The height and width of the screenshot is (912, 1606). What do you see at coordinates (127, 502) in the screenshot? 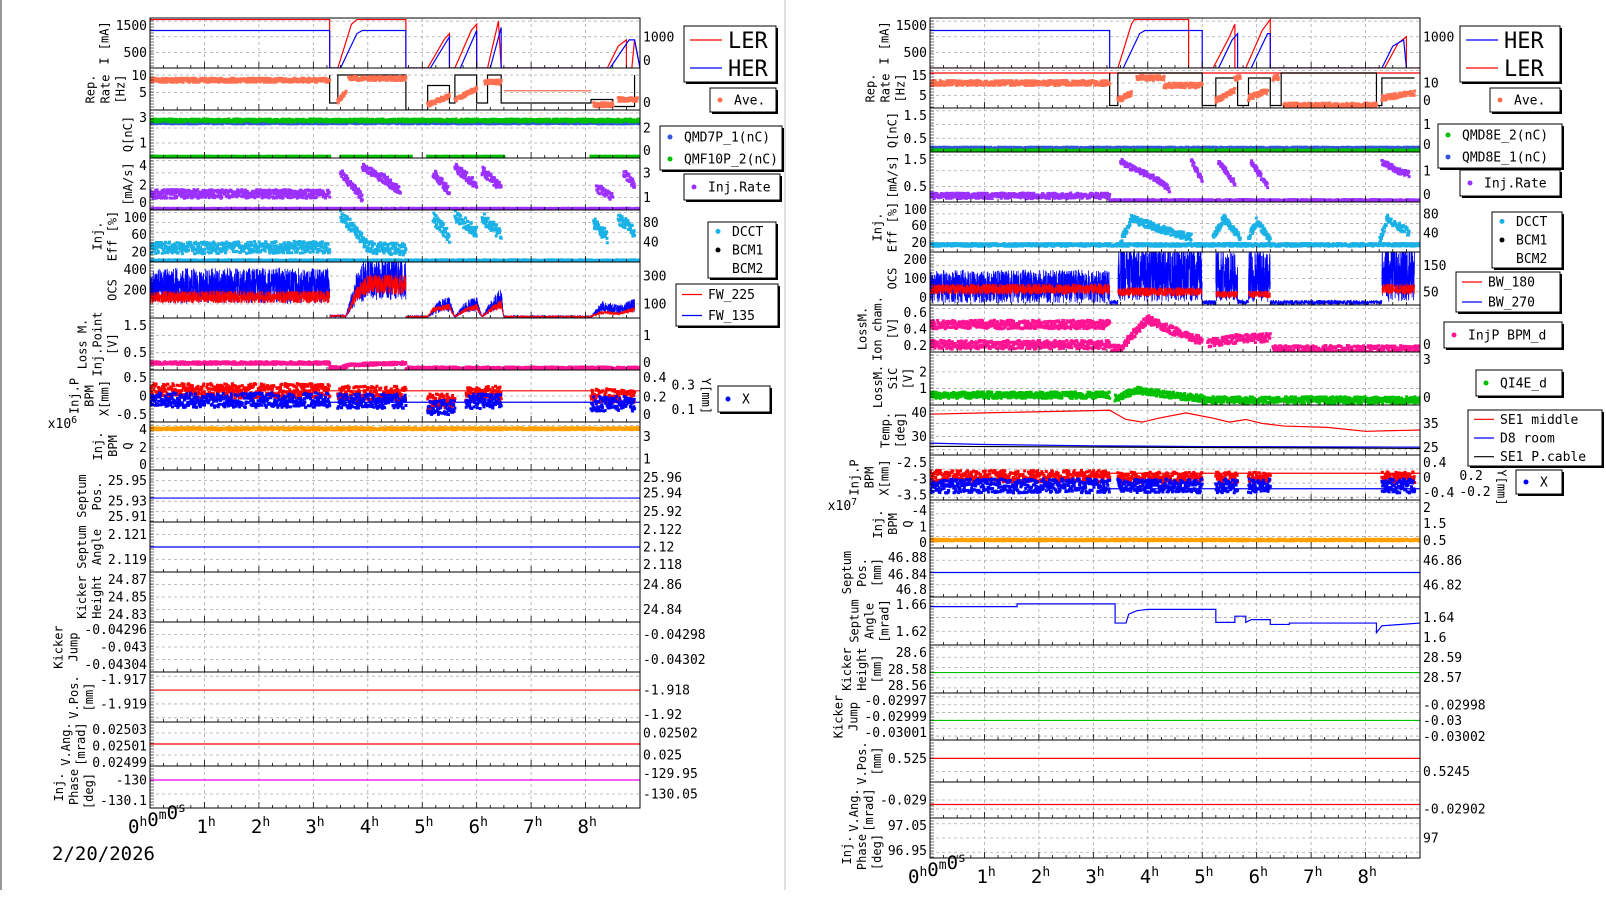
I see `y-tick-label: 25.93` at bounding box center [127, 502].